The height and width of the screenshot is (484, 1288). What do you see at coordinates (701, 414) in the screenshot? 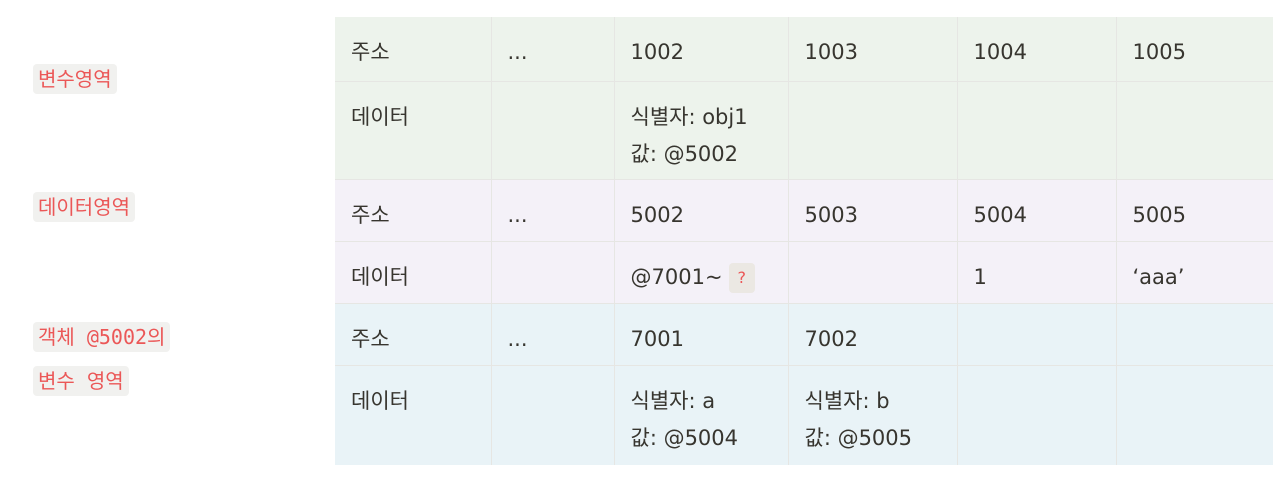
I see `data-cell: 식별자: a 값: @5004` at bounding box center [701, 414].